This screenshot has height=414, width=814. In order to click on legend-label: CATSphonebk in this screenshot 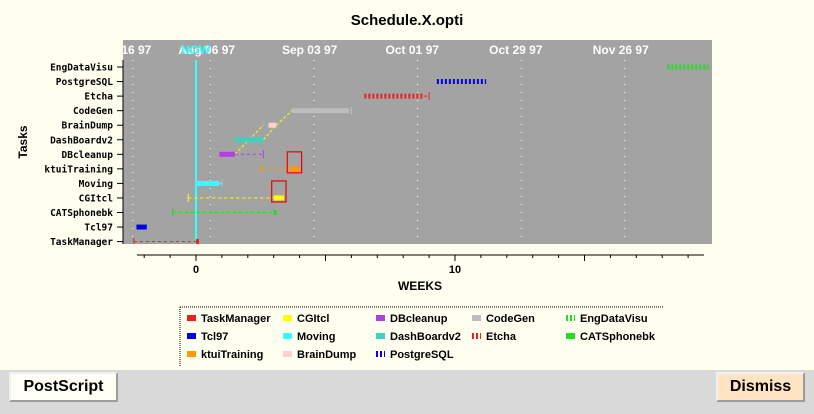, I will do `click(618, 337)`.